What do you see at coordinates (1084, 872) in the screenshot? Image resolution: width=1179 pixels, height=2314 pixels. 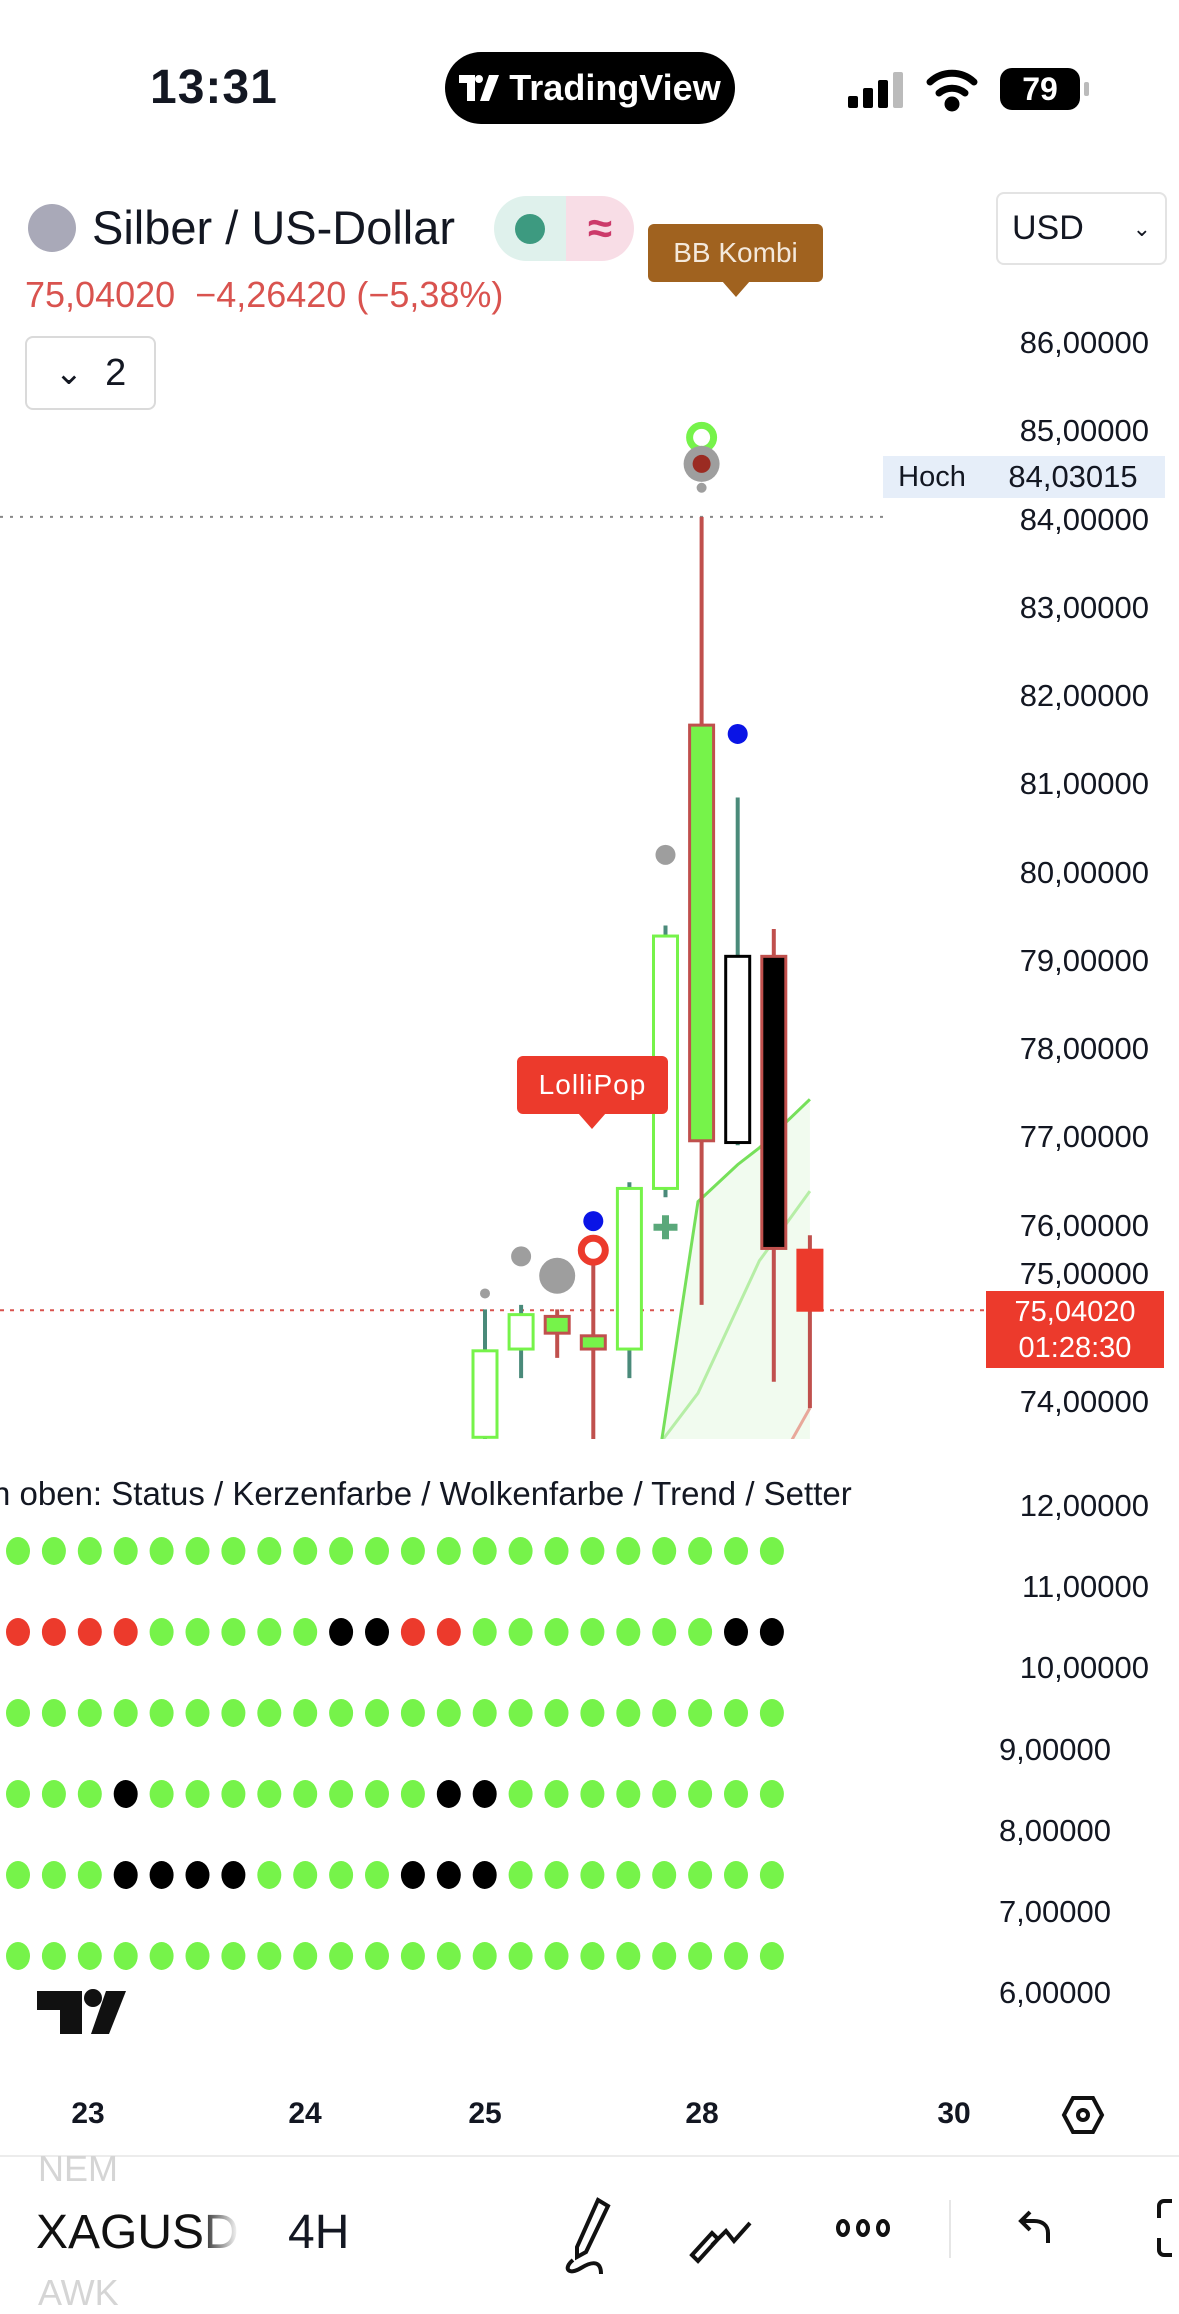 I see `price-tick-label: 80,00000` at bounding box center [1084, 872].